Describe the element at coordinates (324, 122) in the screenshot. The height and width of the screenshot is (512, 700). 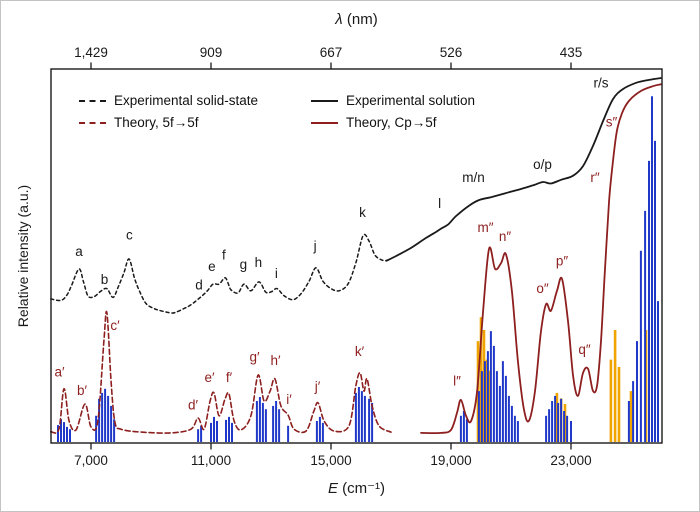
I see `solid-red-line-icon` at that location.